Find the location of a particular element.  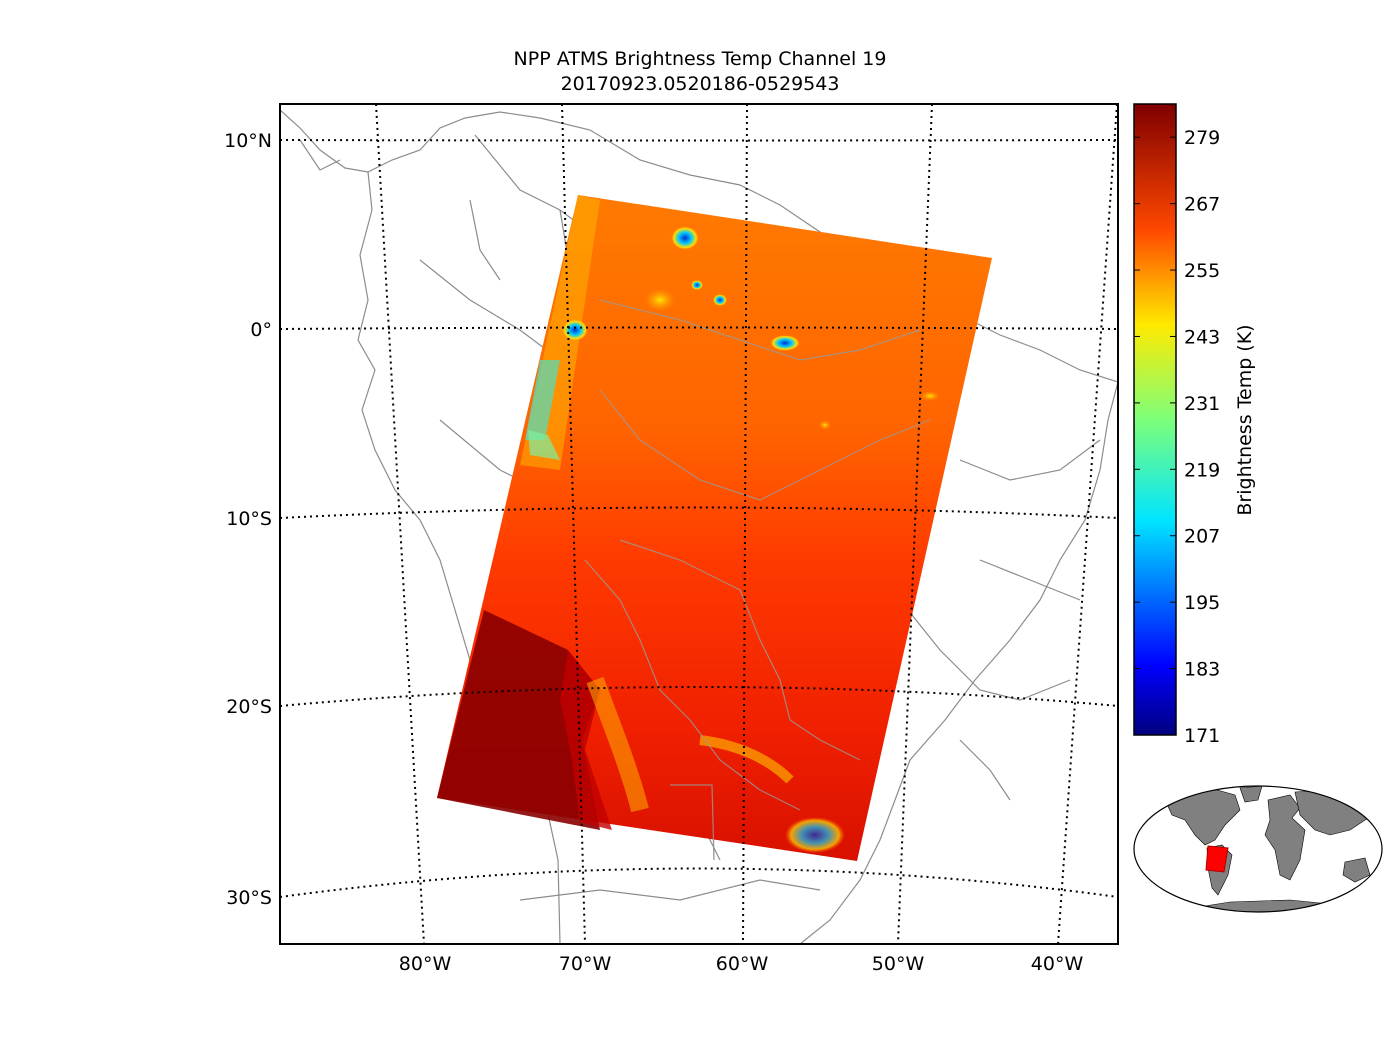

lat-label: 30°S is located at coordinates (249, 898).